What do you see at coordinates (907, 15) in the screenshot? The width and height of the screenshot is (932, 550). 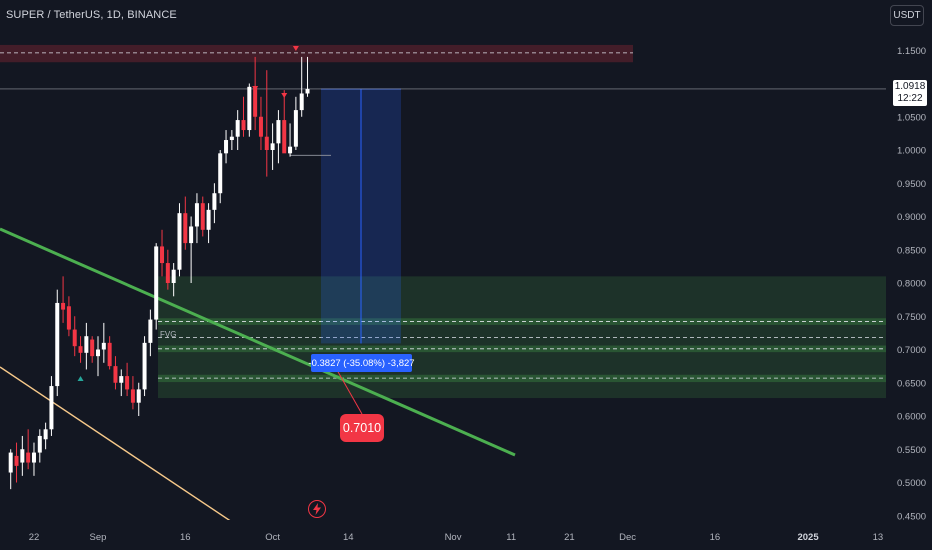 I see `currency-button: USDT` at bounding box center [907, 15].